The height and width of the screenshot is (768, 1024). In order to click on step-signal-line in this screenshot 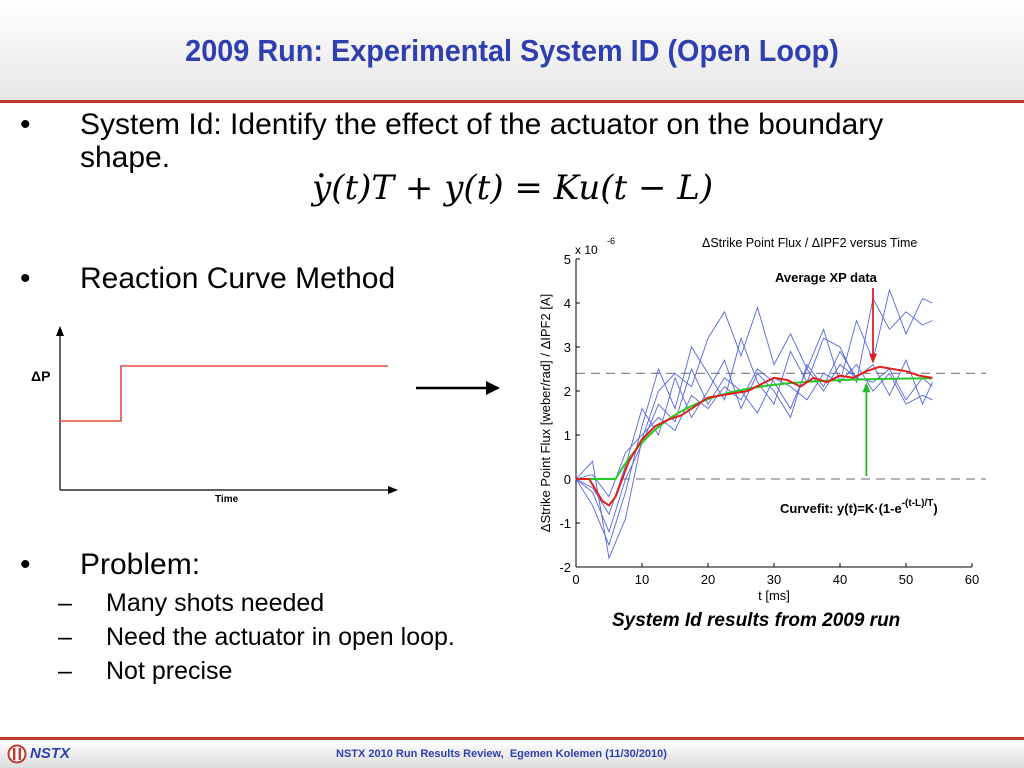, I will do `click(224, 393)`.